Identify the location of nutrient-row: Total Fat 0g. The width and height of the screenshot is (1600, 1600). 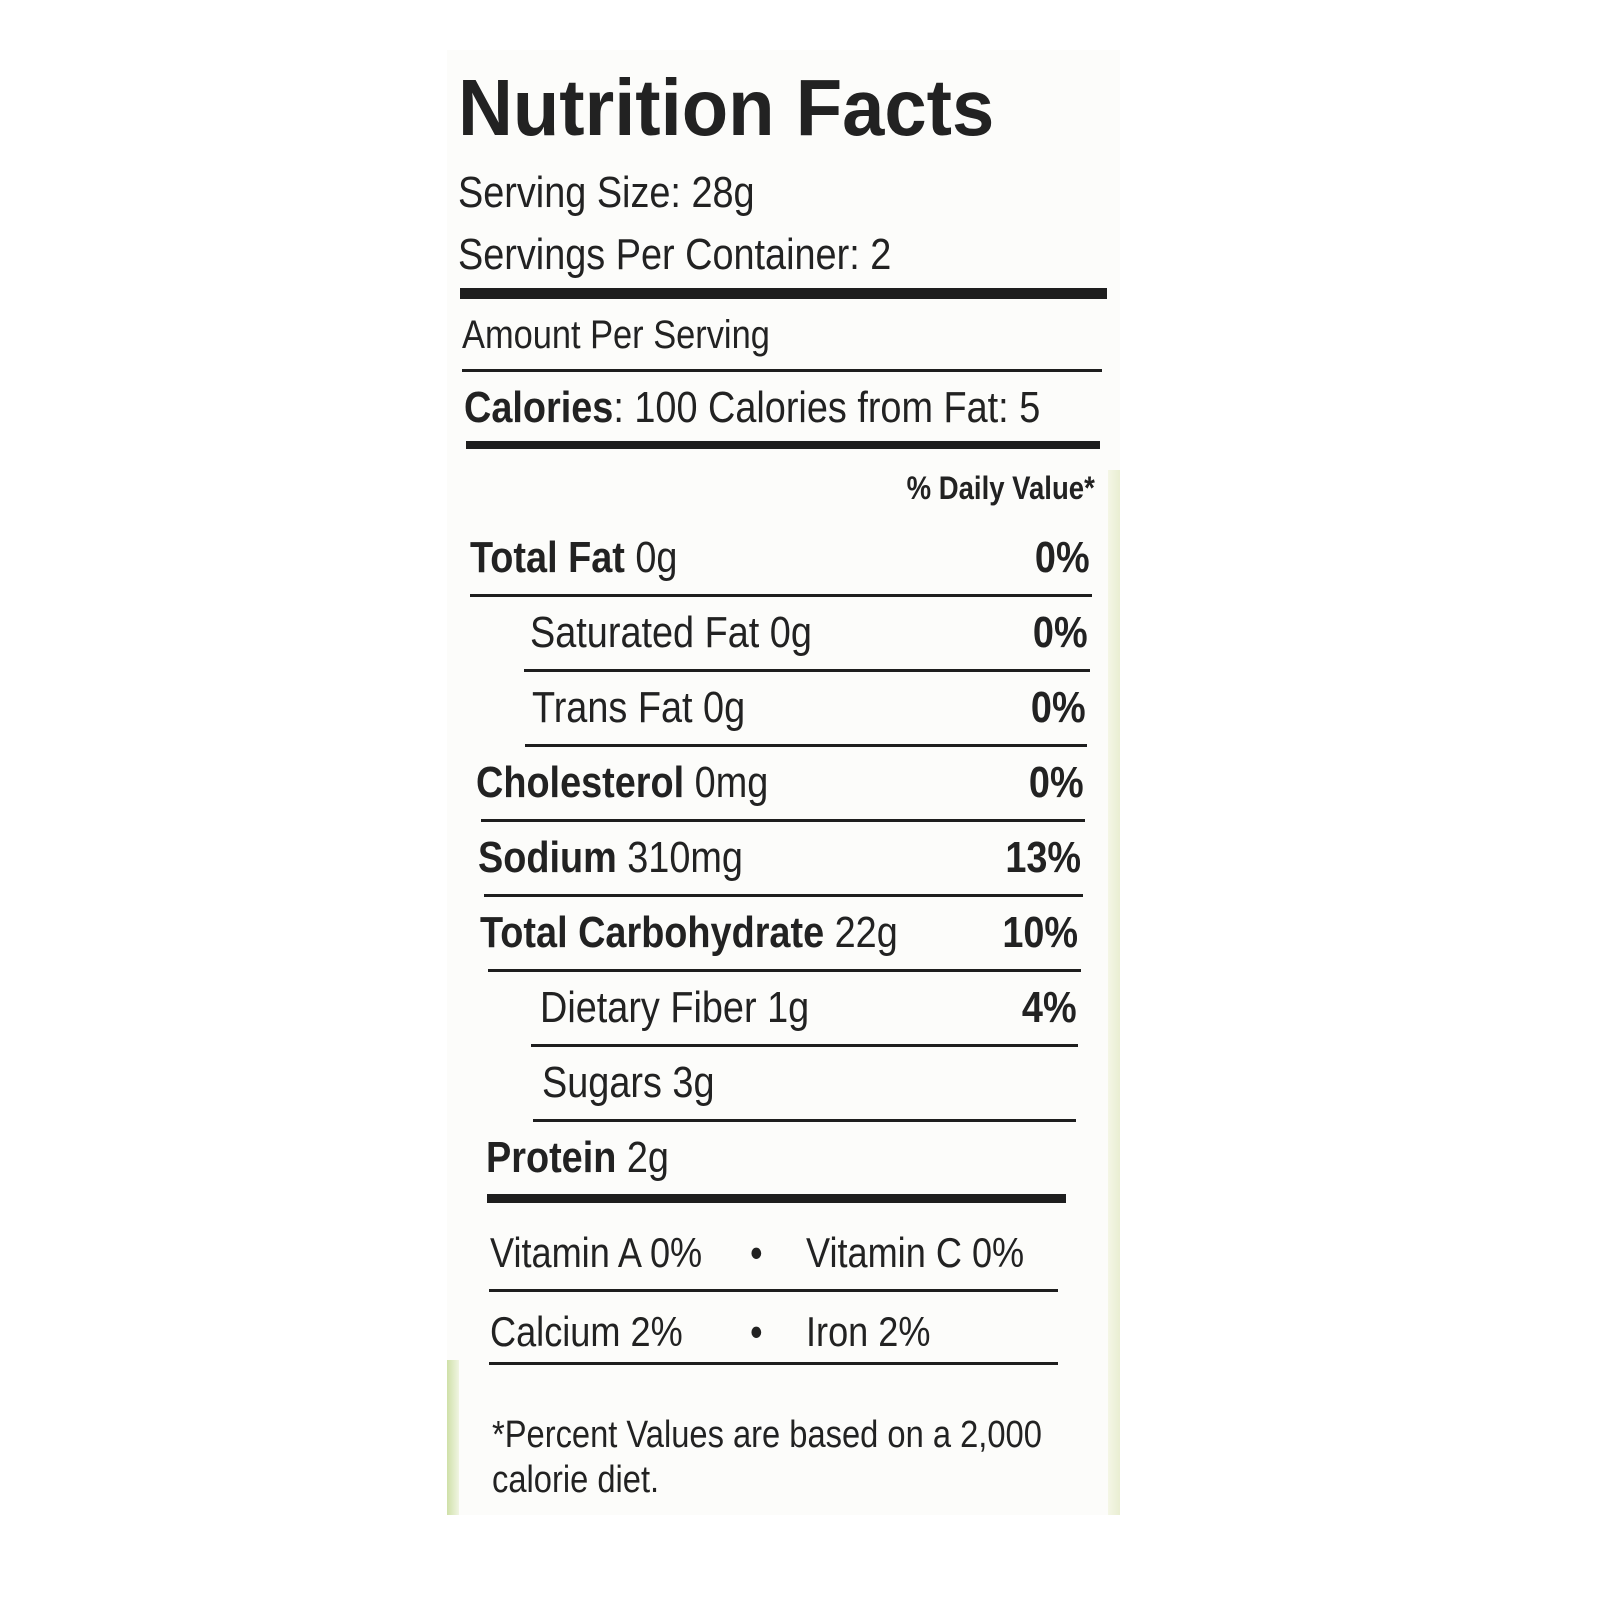
(573, 558).